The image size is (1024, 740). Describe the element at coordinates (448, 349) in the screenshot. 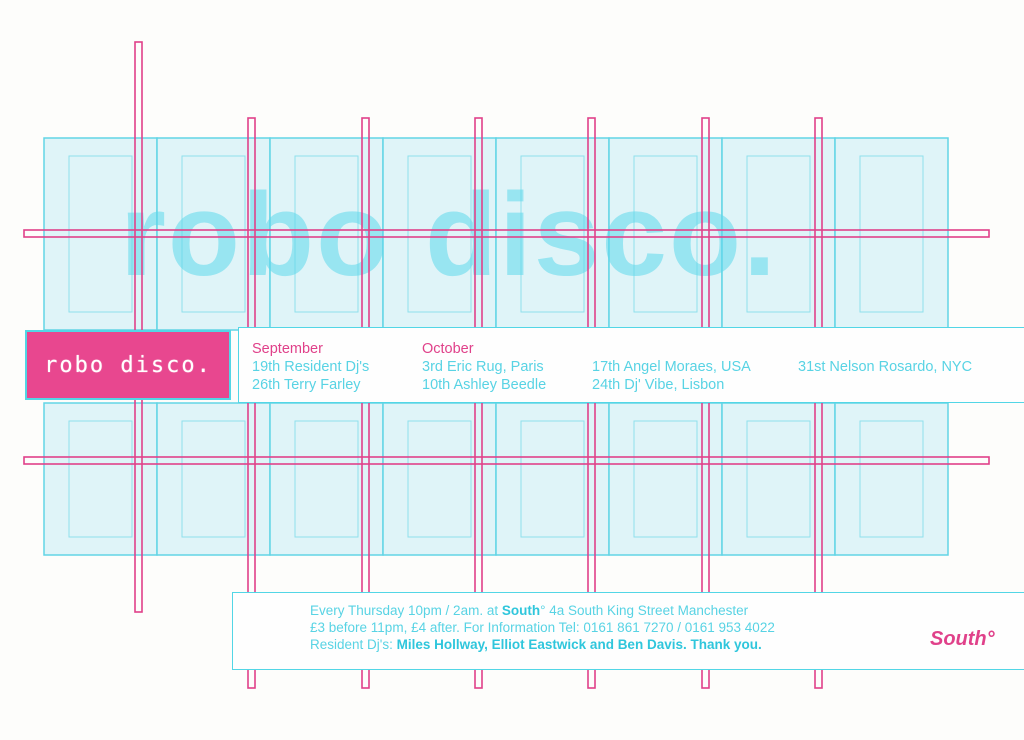

I see `month-october: October` at that location.